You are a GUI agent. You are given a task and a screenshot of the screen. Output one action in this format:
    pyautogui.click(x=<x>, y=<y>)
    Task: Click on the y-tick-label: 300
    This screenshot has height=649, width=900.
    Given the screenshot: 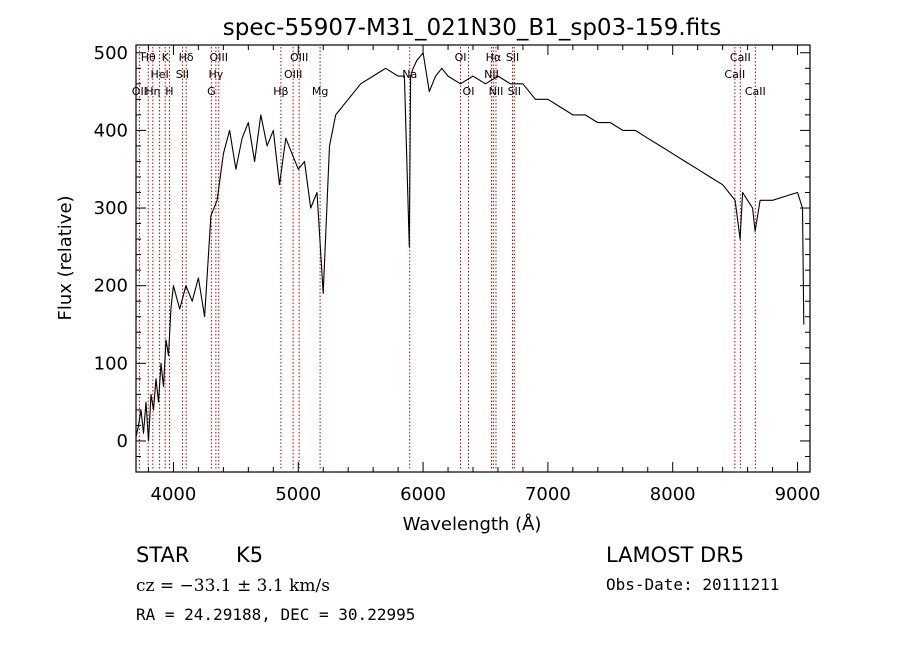 What is the action you would take?
    pyautogui.click(x=111, y=208)
    